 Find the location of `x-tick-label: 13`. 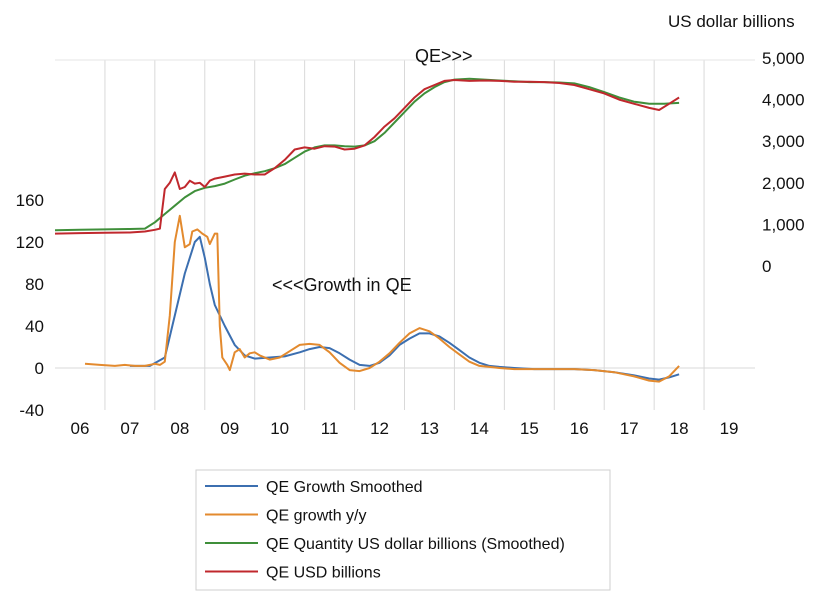

x-tick-label: 13 is located at coordinates (429, 428).